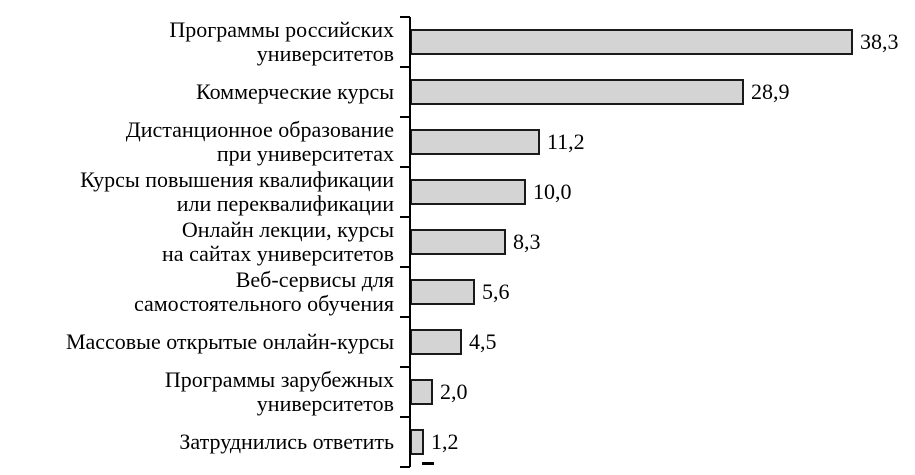 This screenshot has height=475, width=915. I want to click on category-label: Программы зарубежных университетов, so click(279, 391).